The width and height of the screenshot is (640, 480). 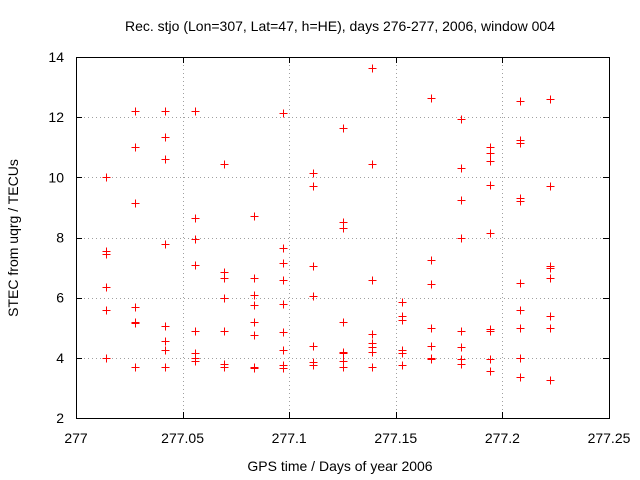 What do you see at coordinates (60, 418) in the screenshot?
I see `y-tick-label: 2` at bounding box center [60, 418].